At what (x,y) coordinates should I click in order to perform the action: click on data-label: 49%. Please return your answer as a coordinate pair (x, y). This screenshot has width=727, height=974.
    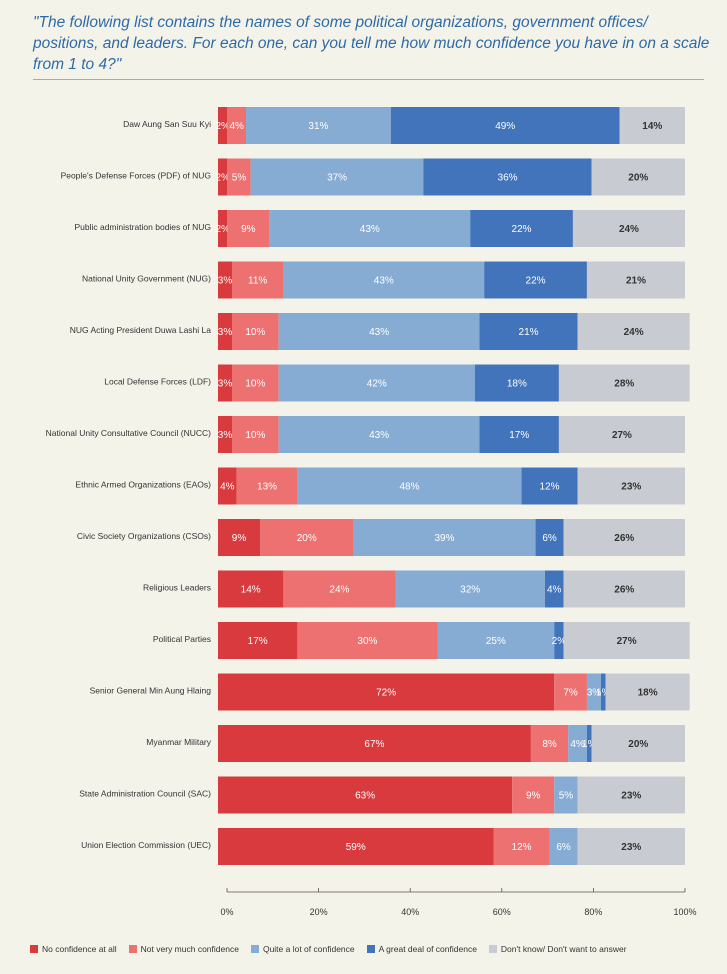
    Looking at the image, I should click on (505, 126).